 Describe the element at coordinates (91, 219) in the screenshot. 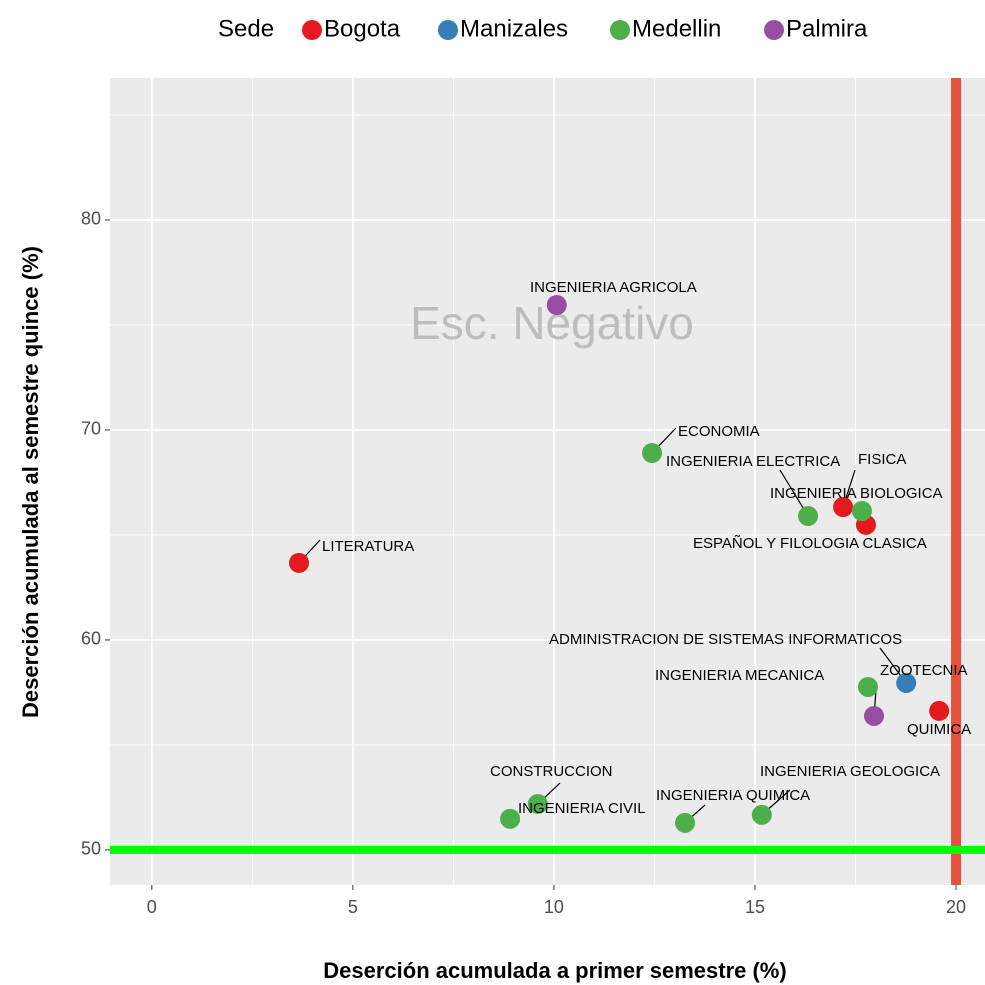

I see `y-tick-label: 80` at that location.